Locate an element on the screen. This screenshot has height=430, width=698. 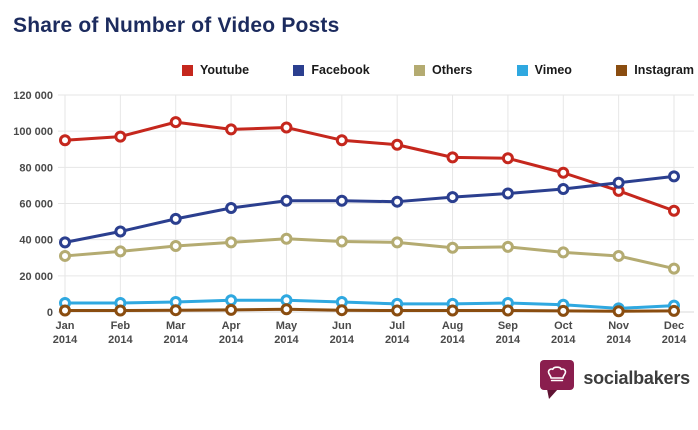
others-point-aug is located at coordinates (452, 247).